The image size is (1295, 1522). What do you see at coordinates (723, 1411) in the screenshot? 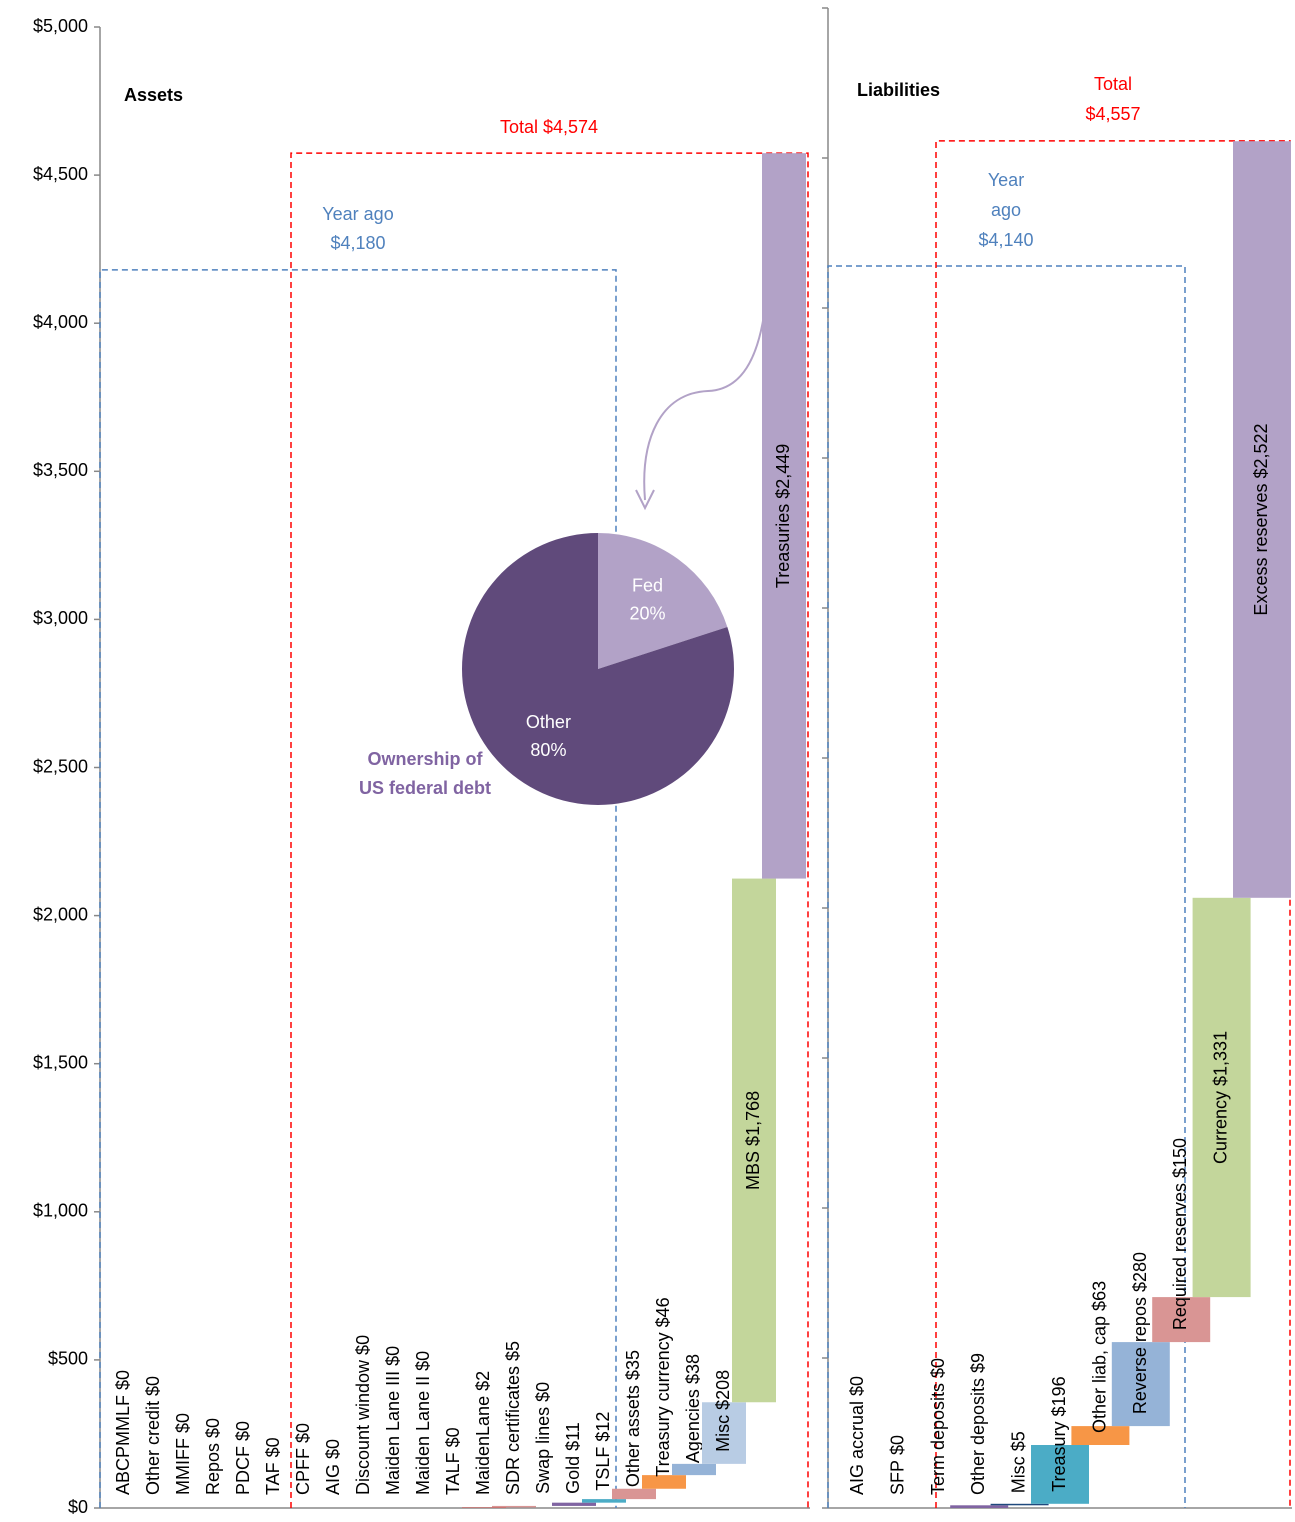
I see `bar-label: Misc $208` at bounding box center [723, 1411].